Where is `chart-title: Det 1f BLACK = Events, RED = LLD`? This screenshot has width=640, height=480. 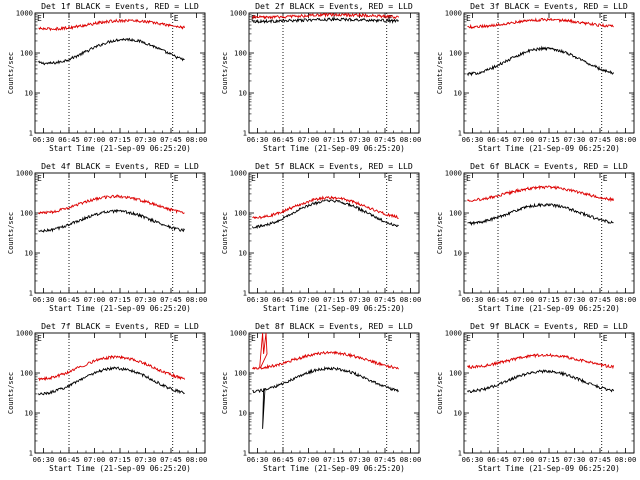
chart-title: Det 1f BLACK = Events, RED = LLD is located at coordinates (120, 6).